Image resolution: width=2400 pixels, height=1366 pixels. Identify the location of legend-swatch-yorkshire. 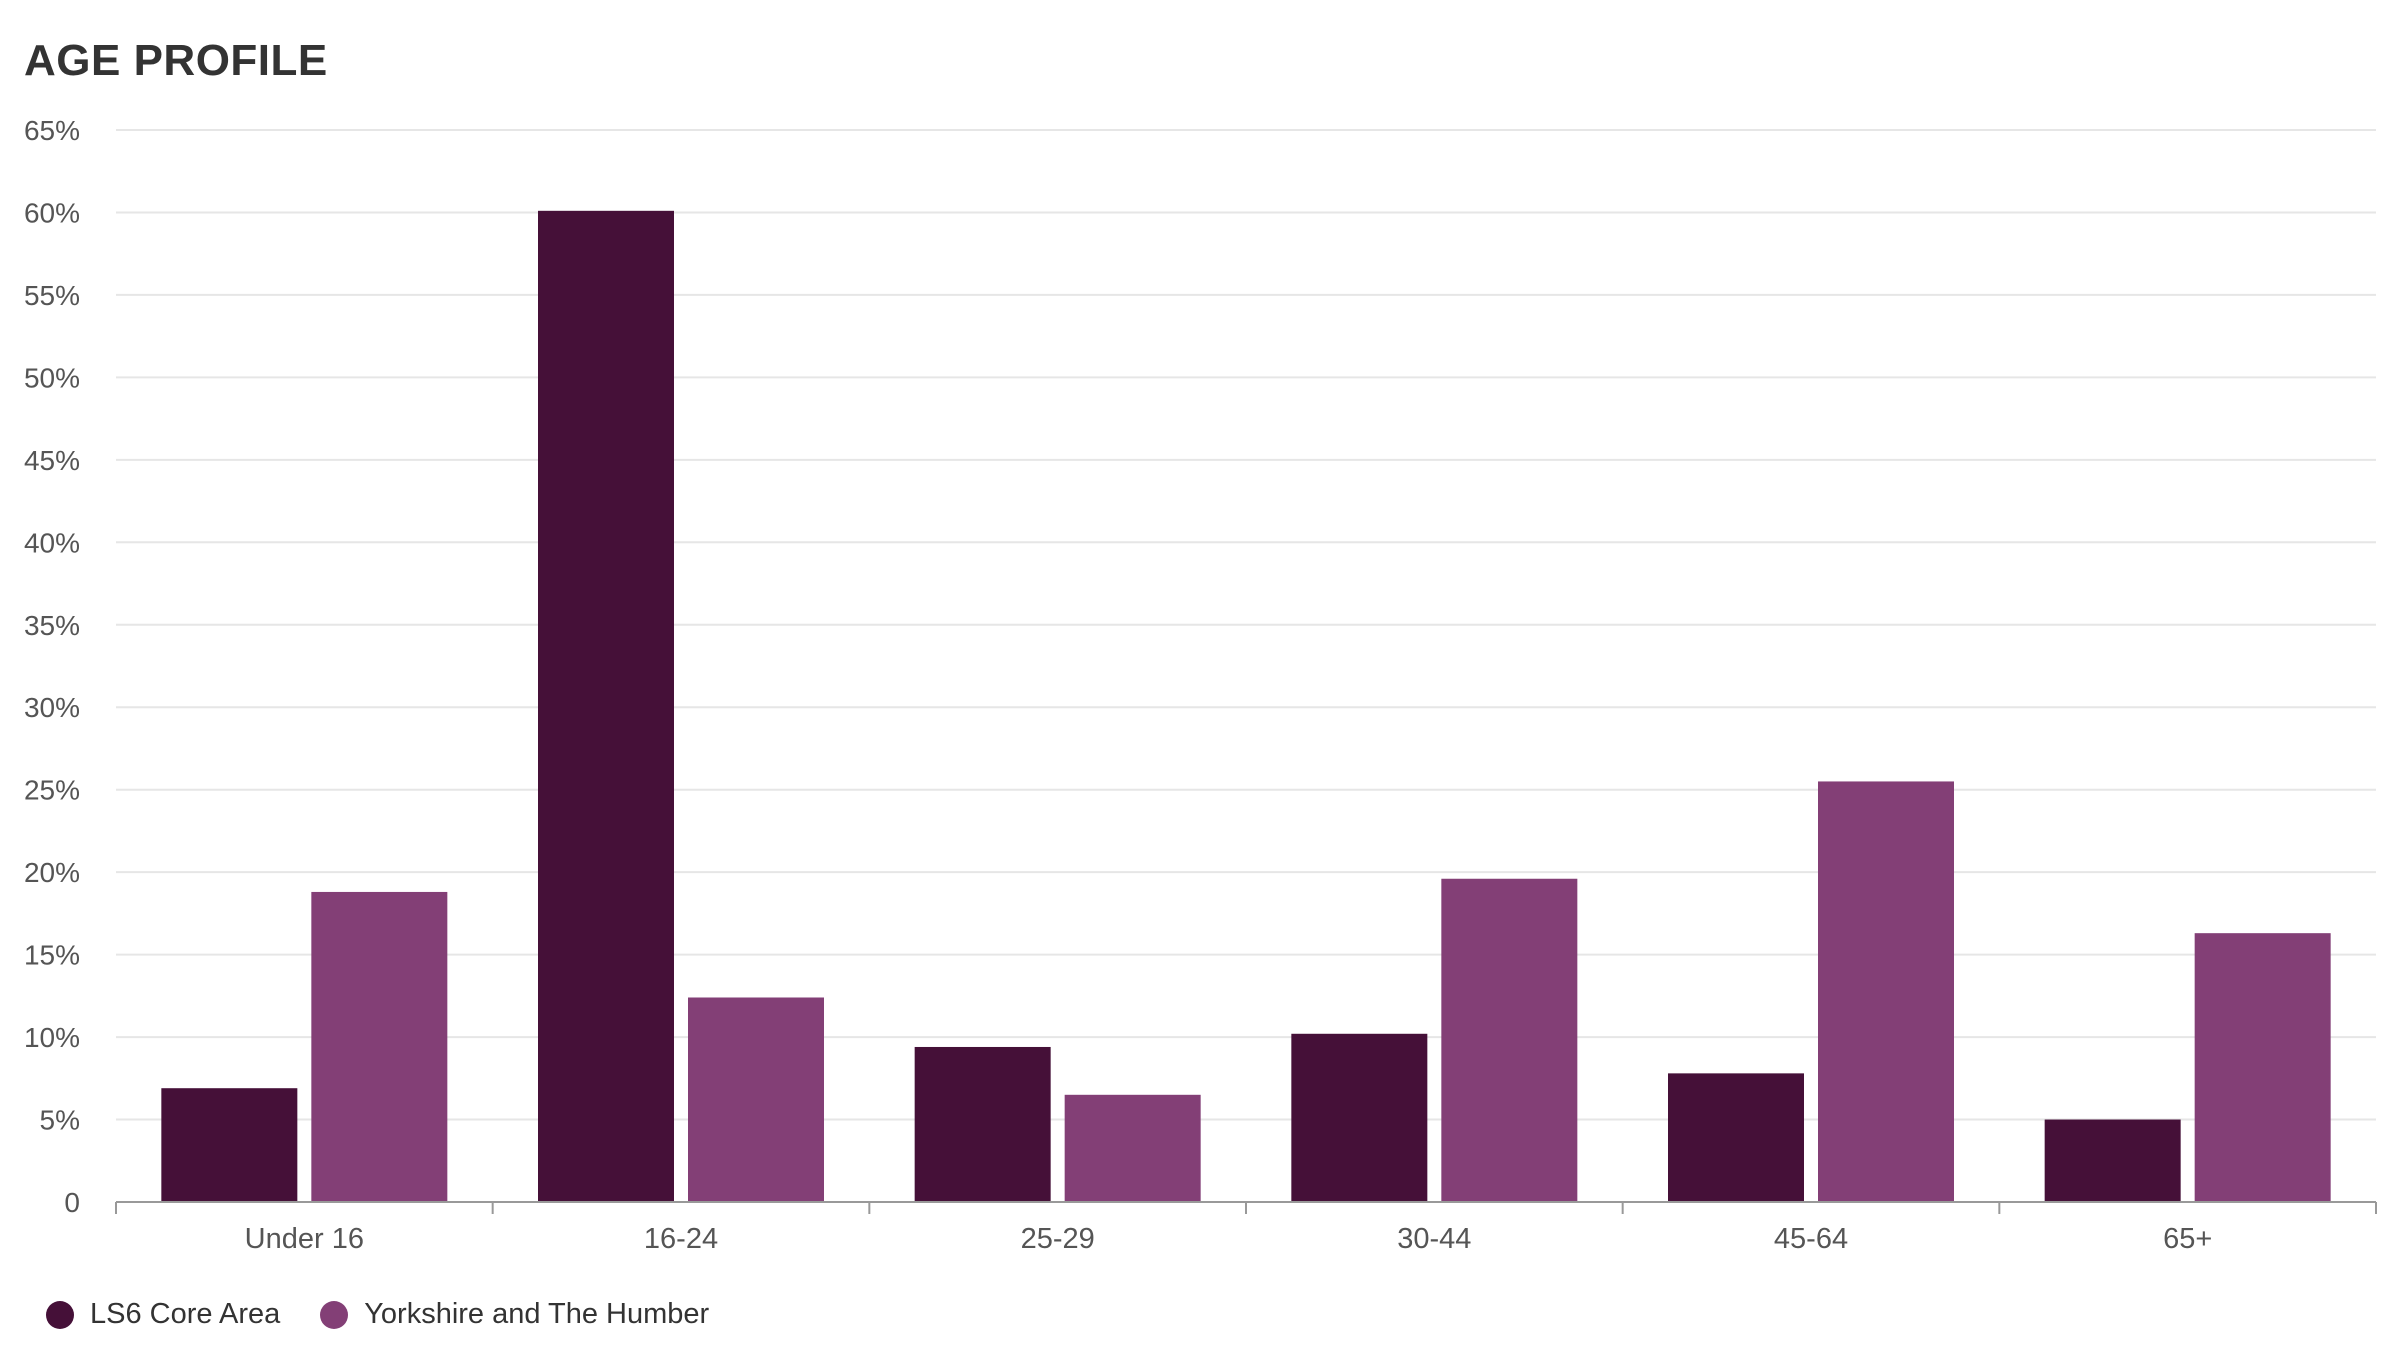
(334, 1314).